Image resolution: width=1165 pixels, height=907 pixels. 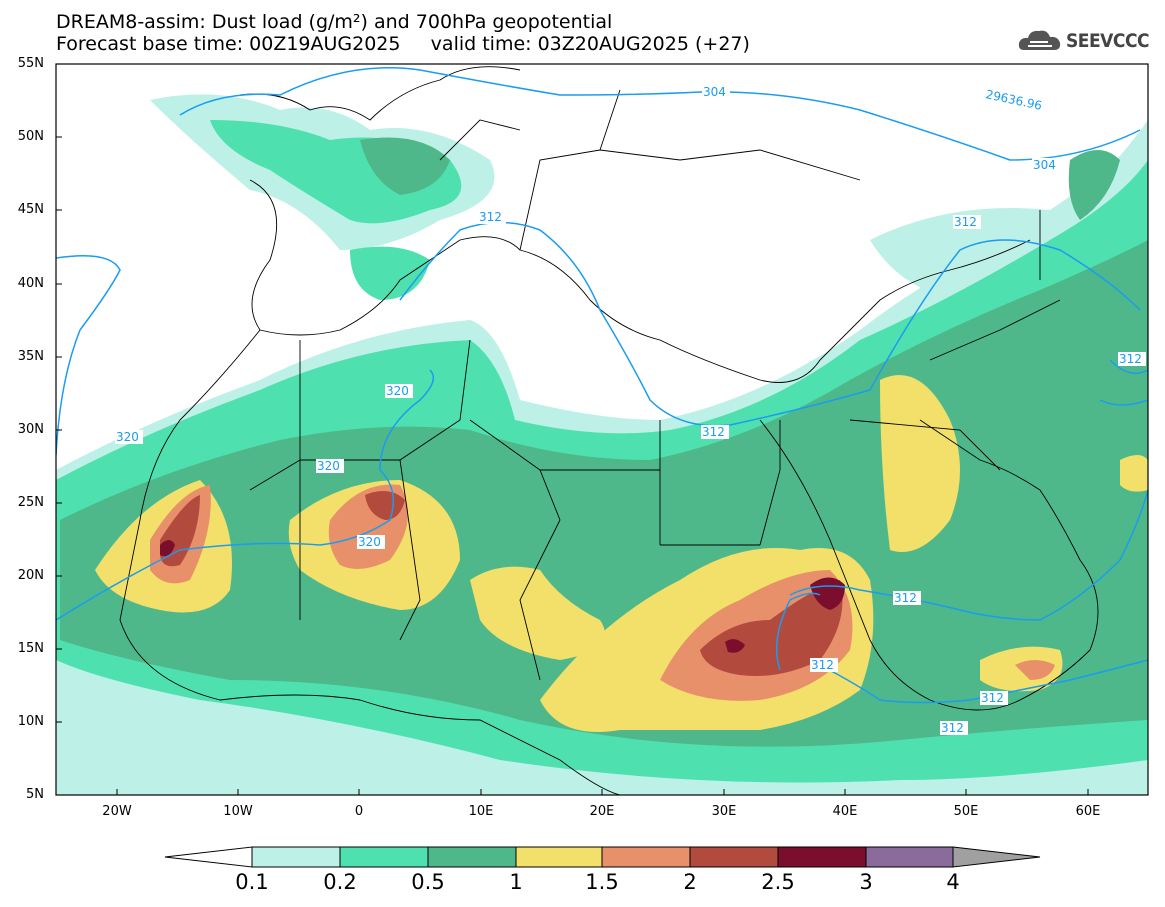 I want to click on colorbar-min-arrow, so click(x=208, y=857).